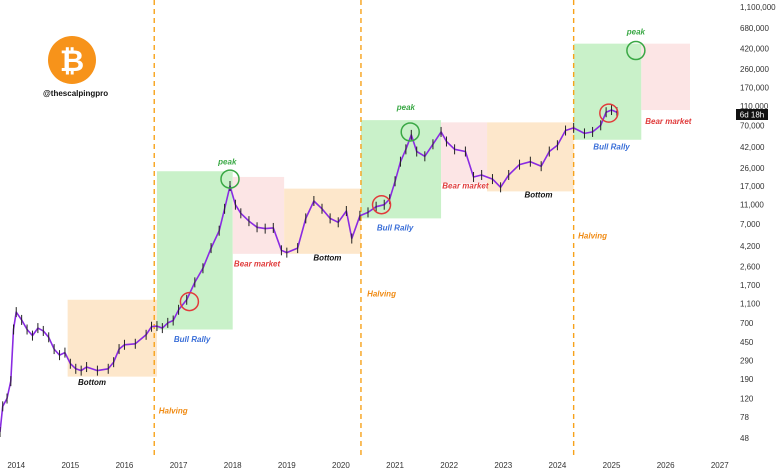 The image size is (780, 470). Describe the element at coordinates (747, 361) in the screenshot. I see `y-tick-label: 290` at that location.